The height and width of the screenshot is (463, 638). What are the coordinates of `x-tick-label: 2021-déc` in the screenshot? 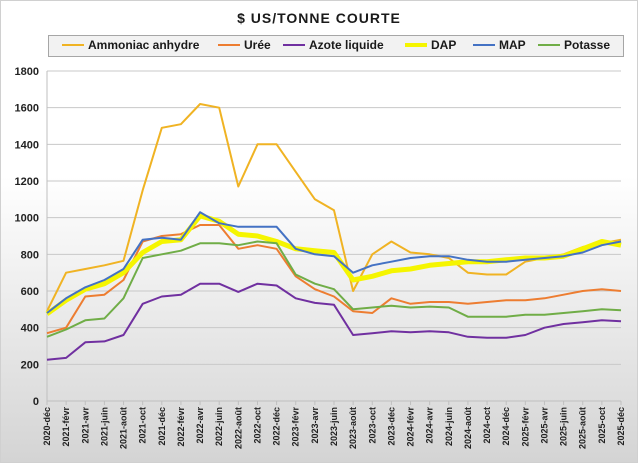 It's located at (162, 426).